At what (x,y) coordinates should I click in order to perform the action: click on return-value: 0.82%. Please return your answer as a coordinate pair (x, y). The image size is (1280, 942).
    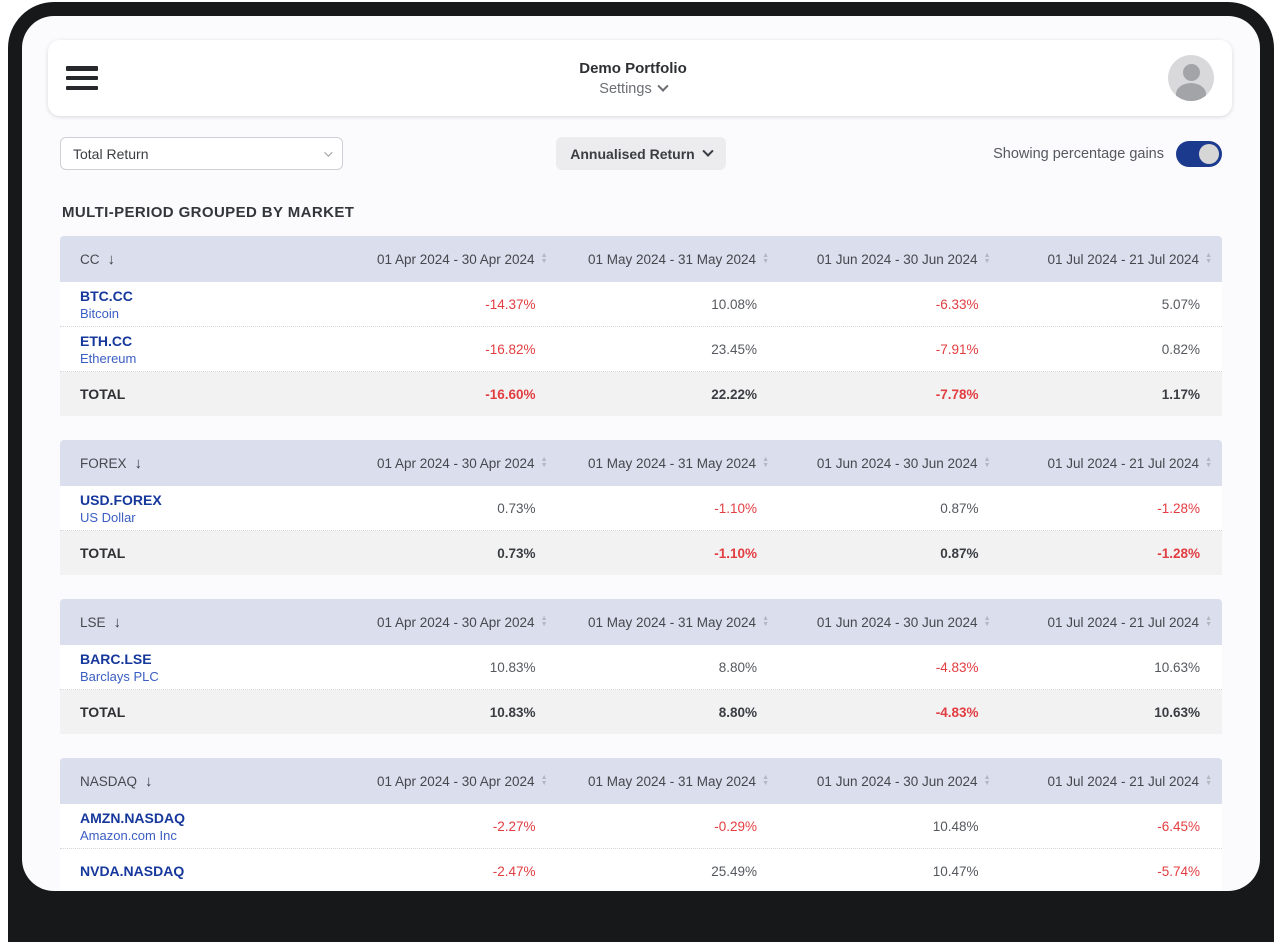
    Looking at the image, I should click on (1180, 349).